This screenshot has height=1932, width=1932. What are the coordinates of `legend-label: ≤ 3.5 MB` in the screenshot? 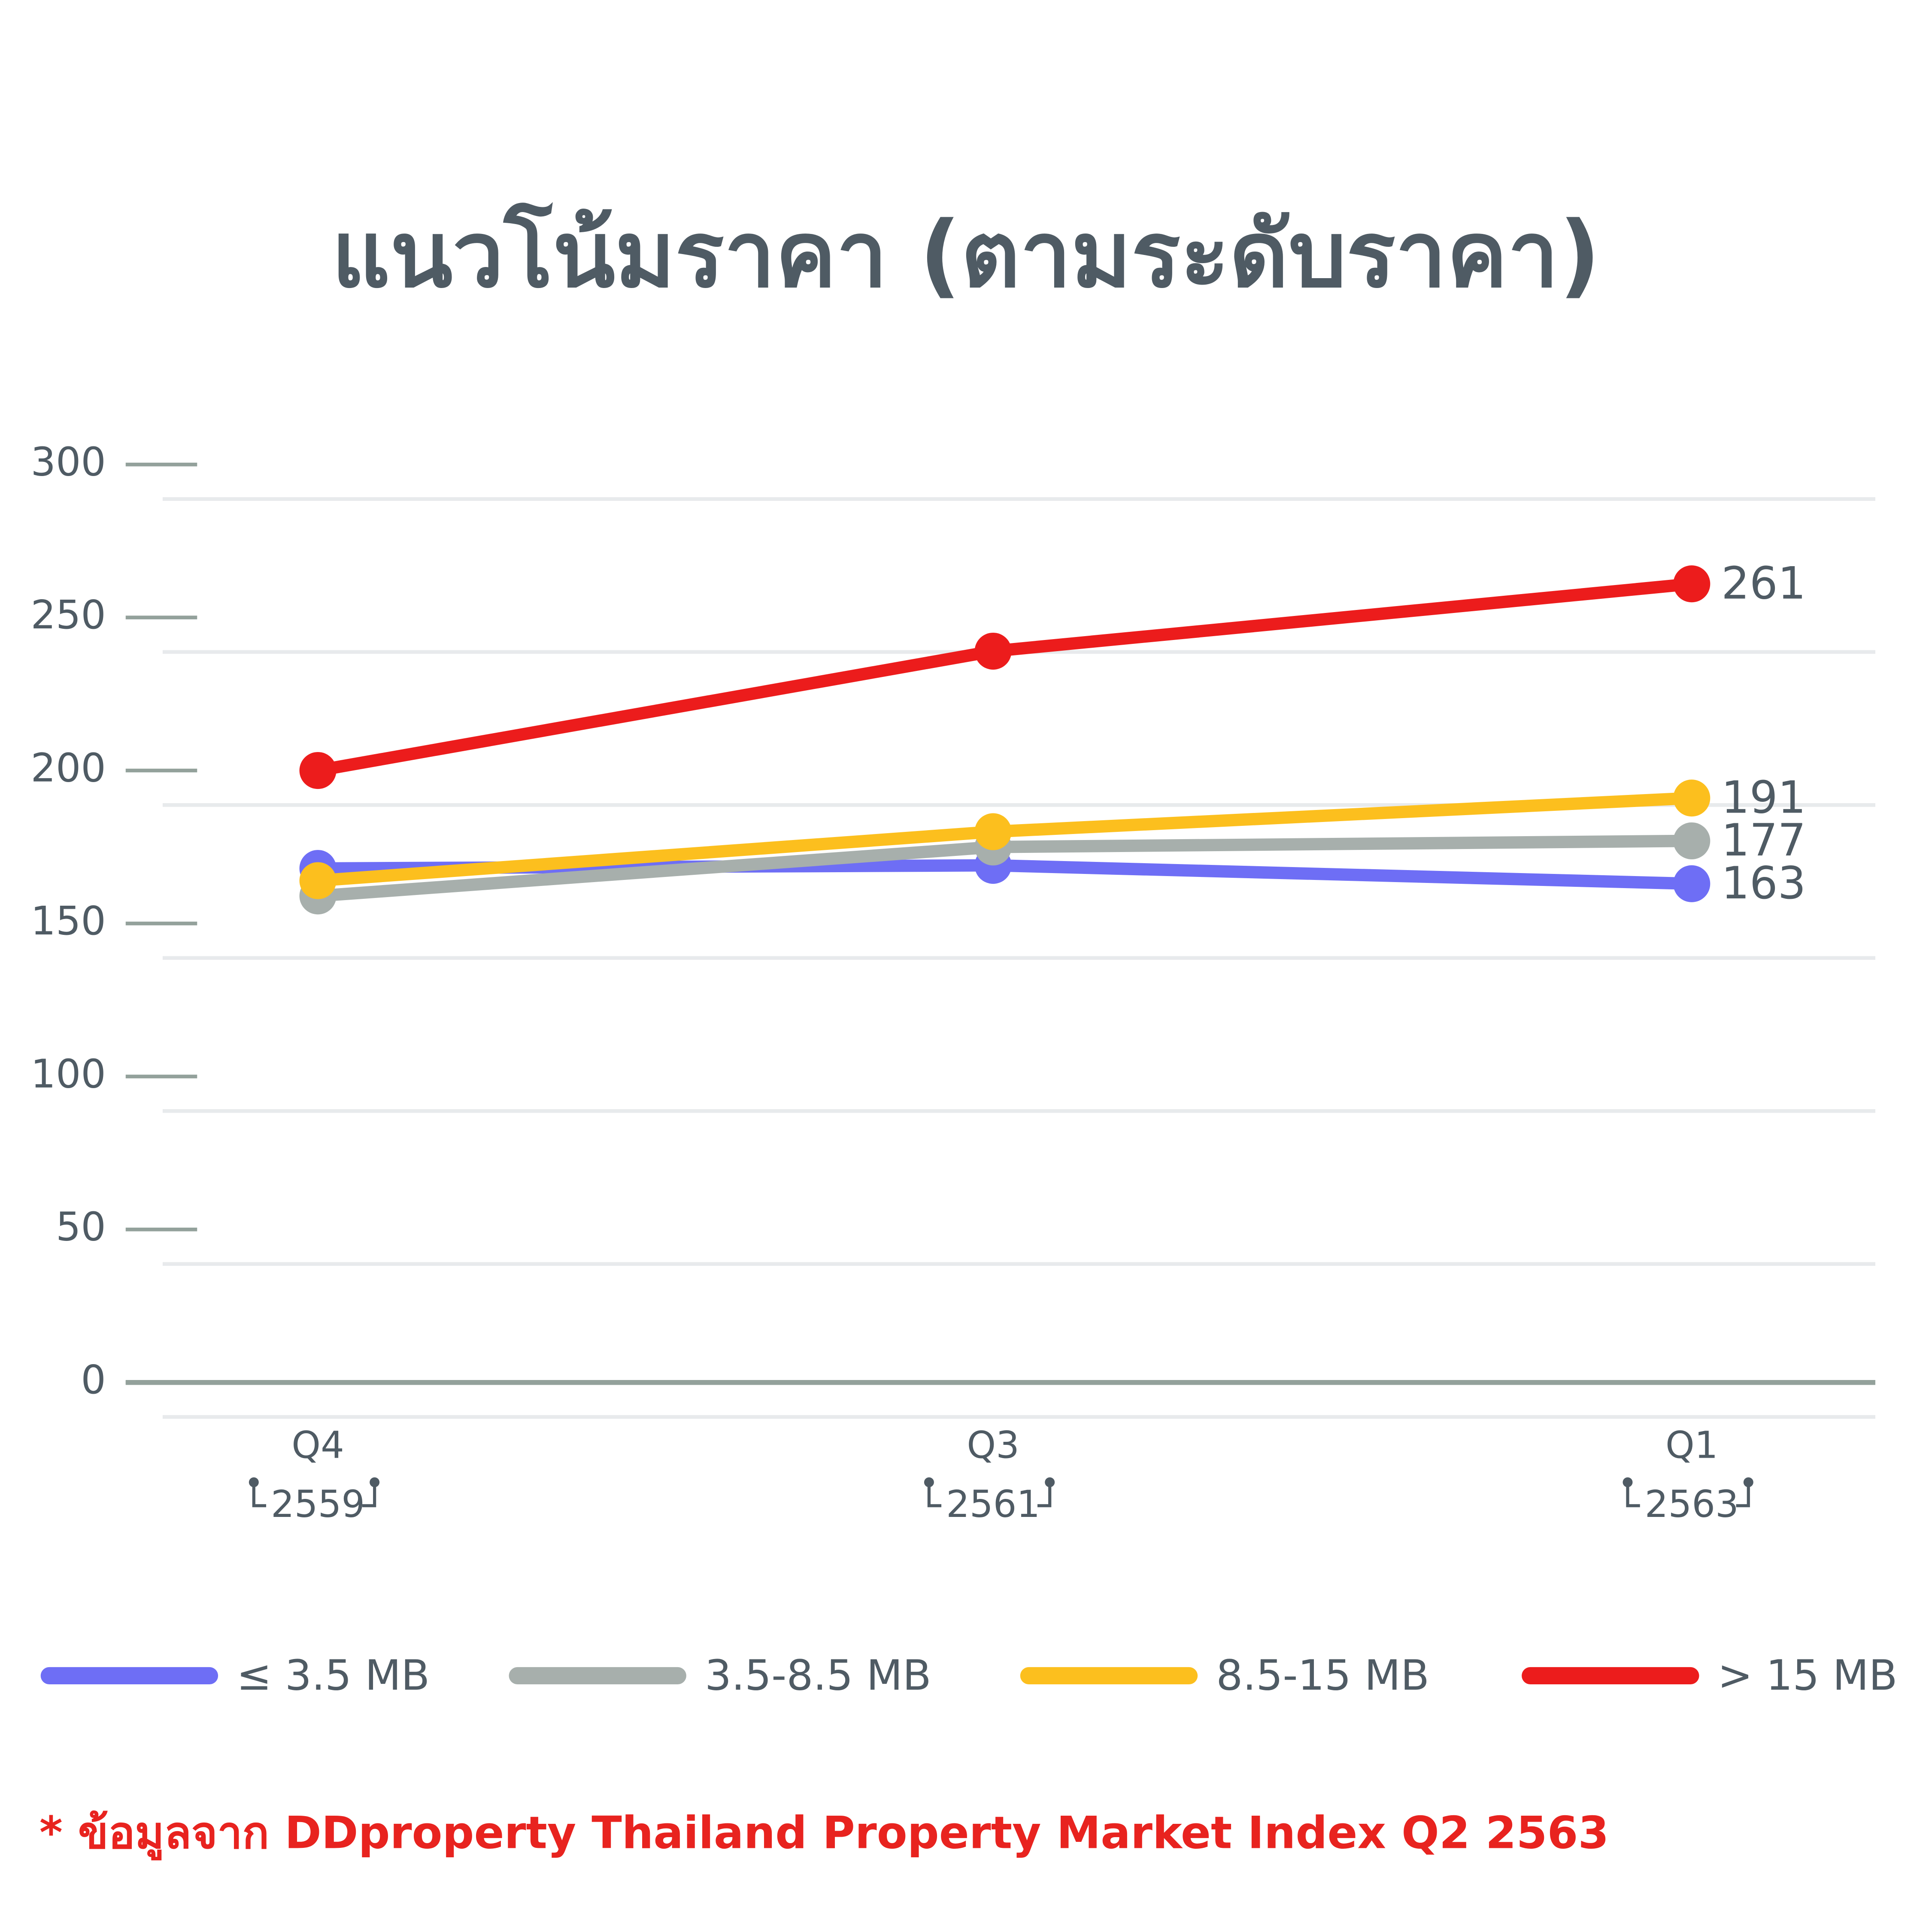 It's located at (333, 1675).